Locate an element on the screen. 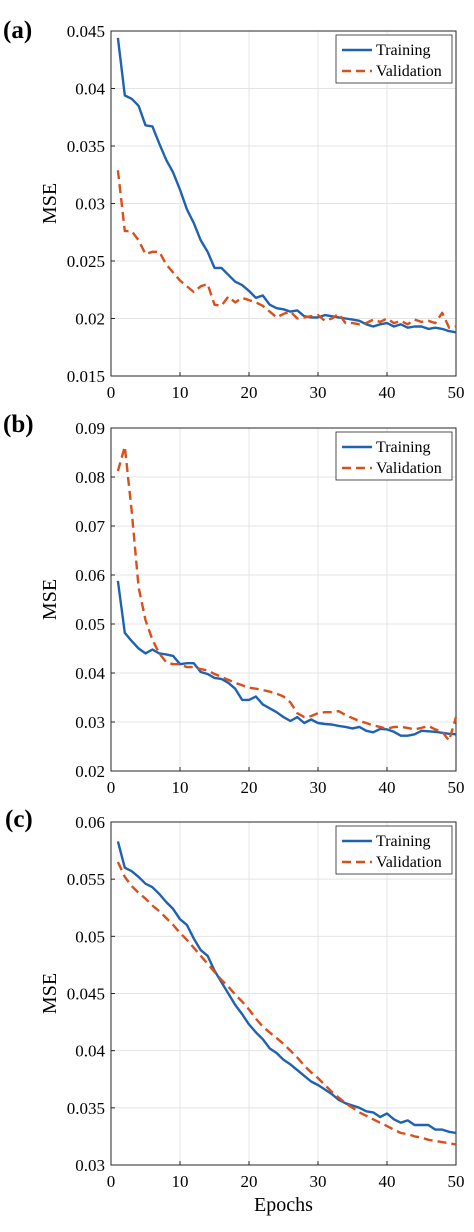  panel-label: (c) is located at coordinates (19, 819).